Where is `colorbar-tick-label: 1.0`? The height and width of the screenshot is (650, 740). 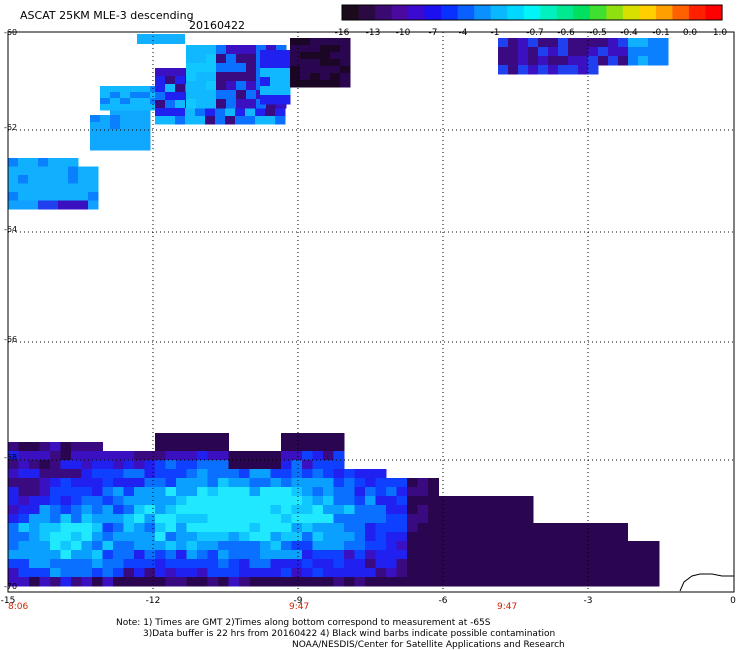
colorbar-tick-label: 1.0 is located at coordinates (720, 33).